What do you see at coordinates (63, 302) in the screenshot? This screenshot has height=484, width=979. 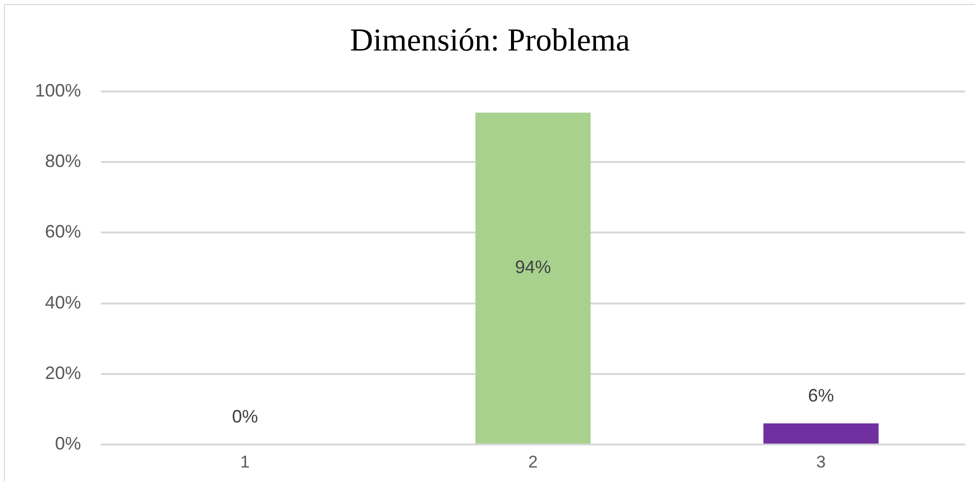 I see `y-tick-label: 40%` at bounding box center [63, 302].